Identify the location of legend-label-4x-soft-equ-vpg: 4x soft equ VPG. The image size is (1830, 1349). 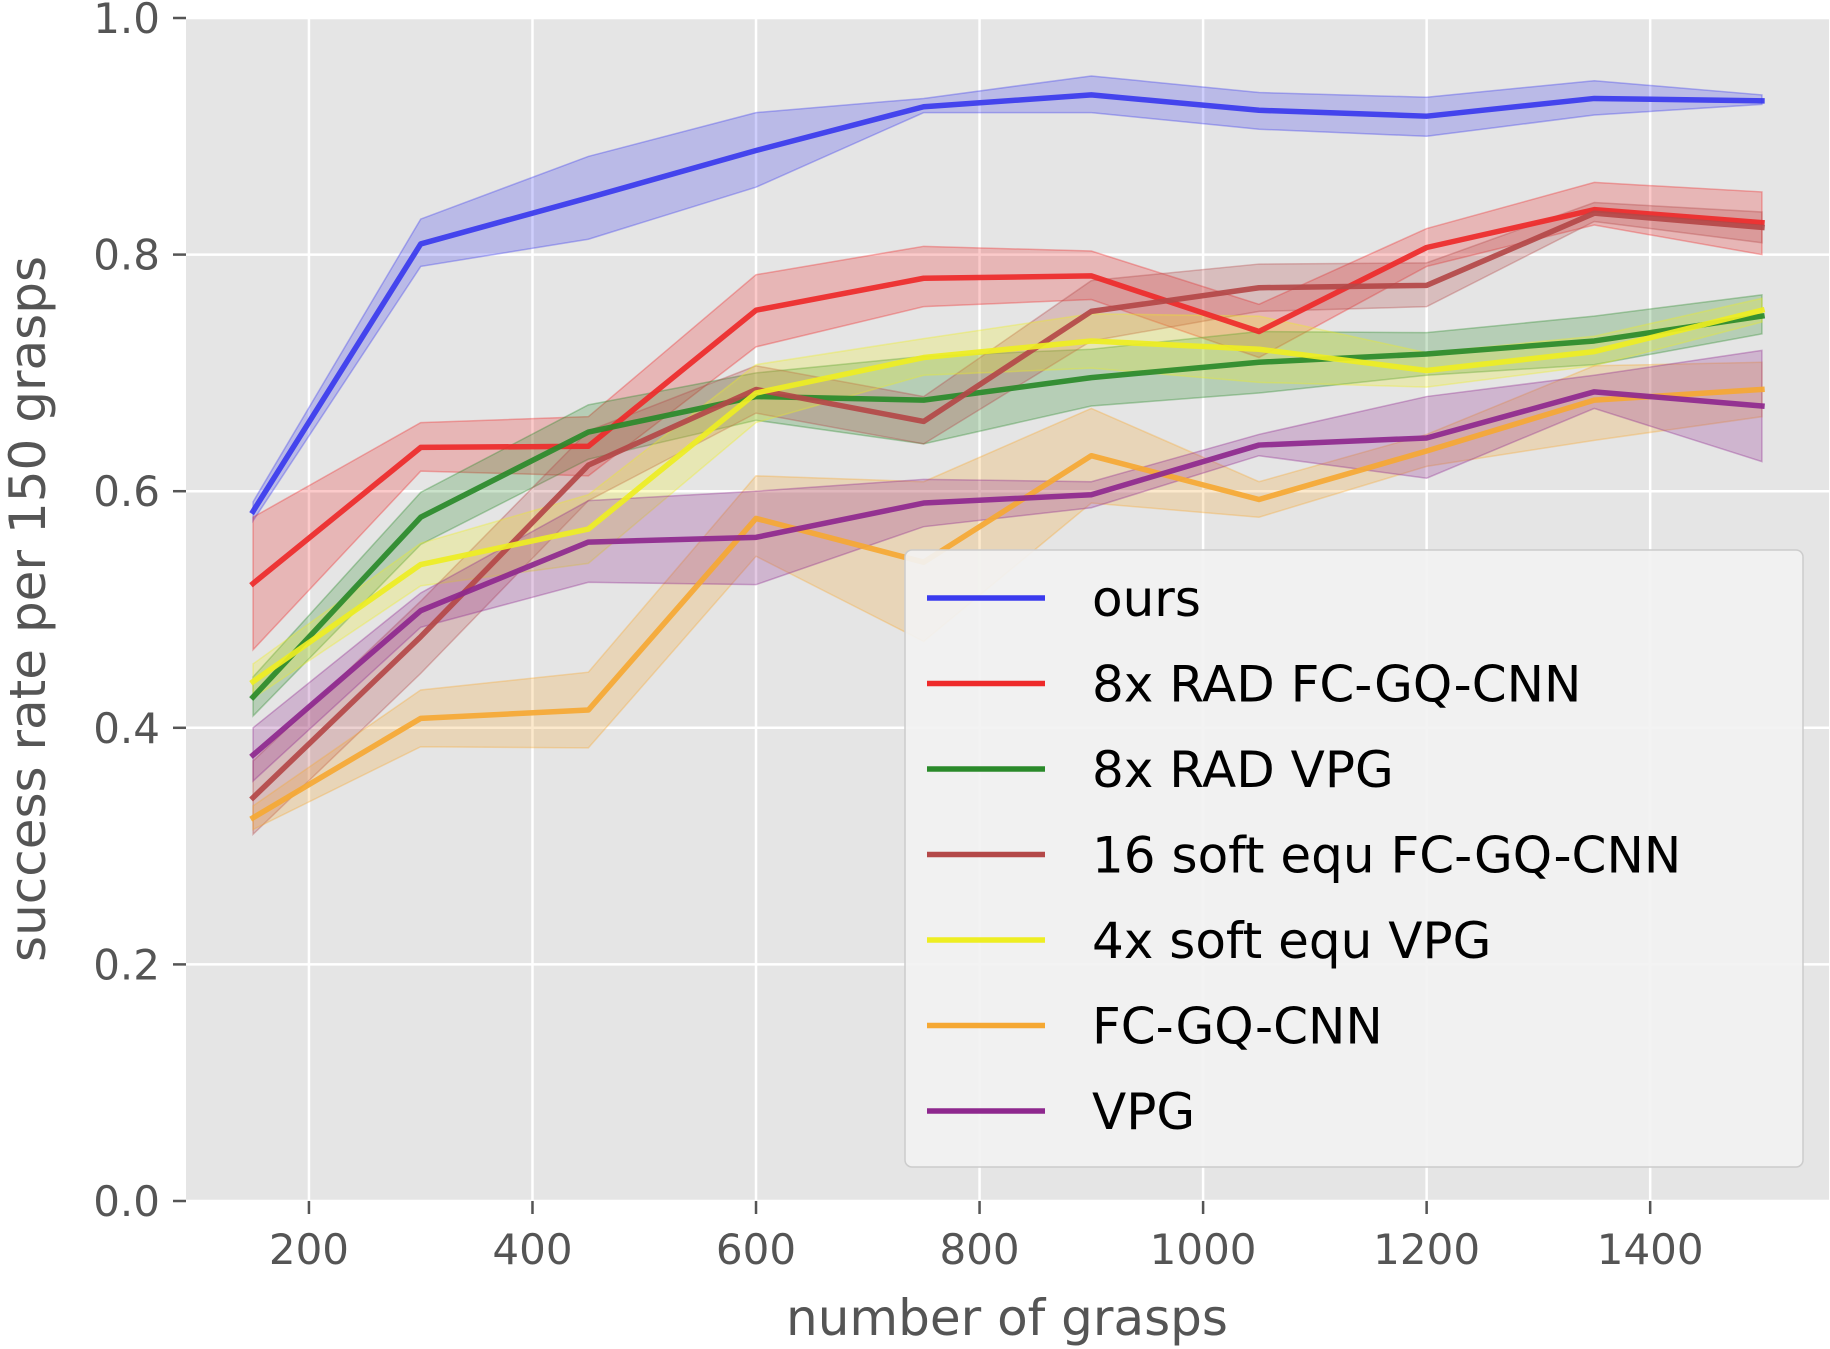
(1291, 941).